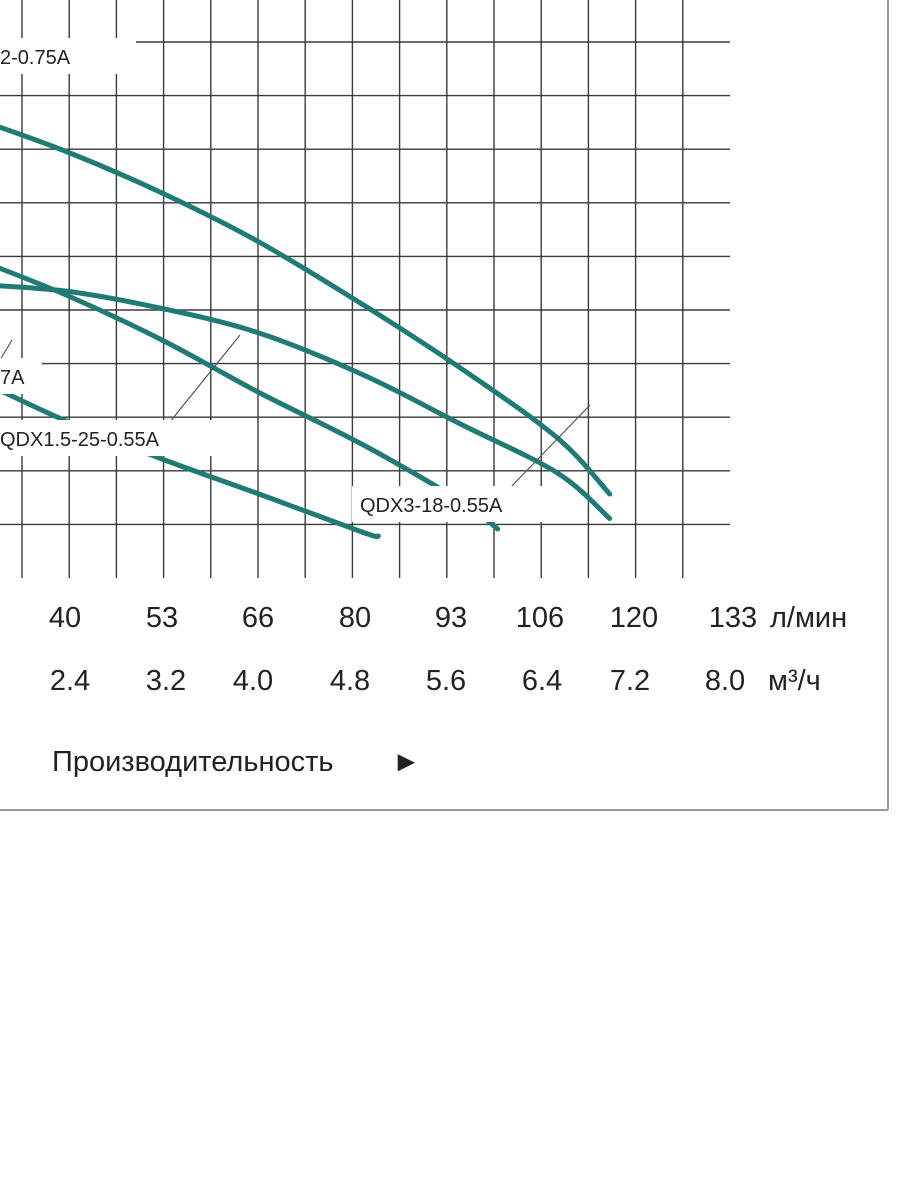  I want to click on curve-label-qdx1-5-25: QDX1.5-25-0.55A, so click(80, 440).